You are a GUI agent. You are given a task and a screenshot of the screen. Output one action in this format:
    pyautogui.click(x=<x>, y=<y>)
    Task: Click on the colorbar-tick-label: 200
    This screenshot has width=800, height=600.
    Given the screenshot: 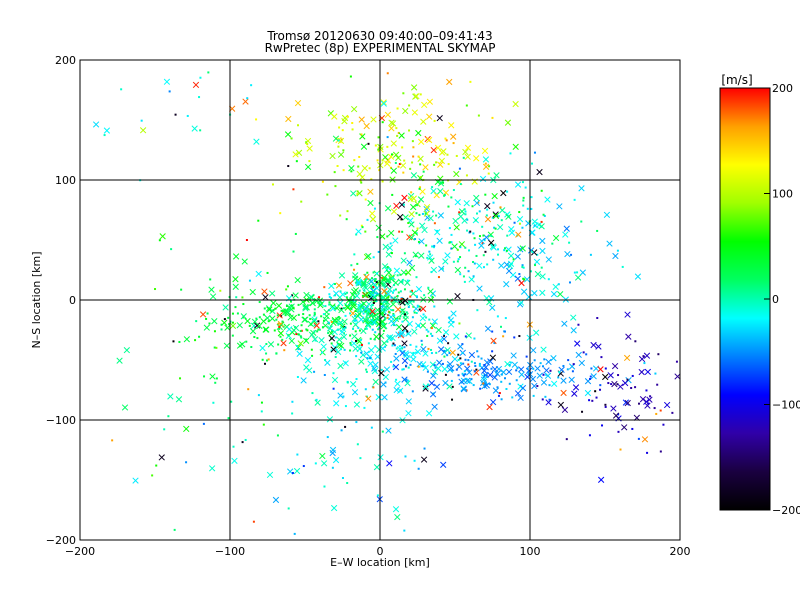 What is the action you would take?
    pyautogui.click(x=782, y=88)
    